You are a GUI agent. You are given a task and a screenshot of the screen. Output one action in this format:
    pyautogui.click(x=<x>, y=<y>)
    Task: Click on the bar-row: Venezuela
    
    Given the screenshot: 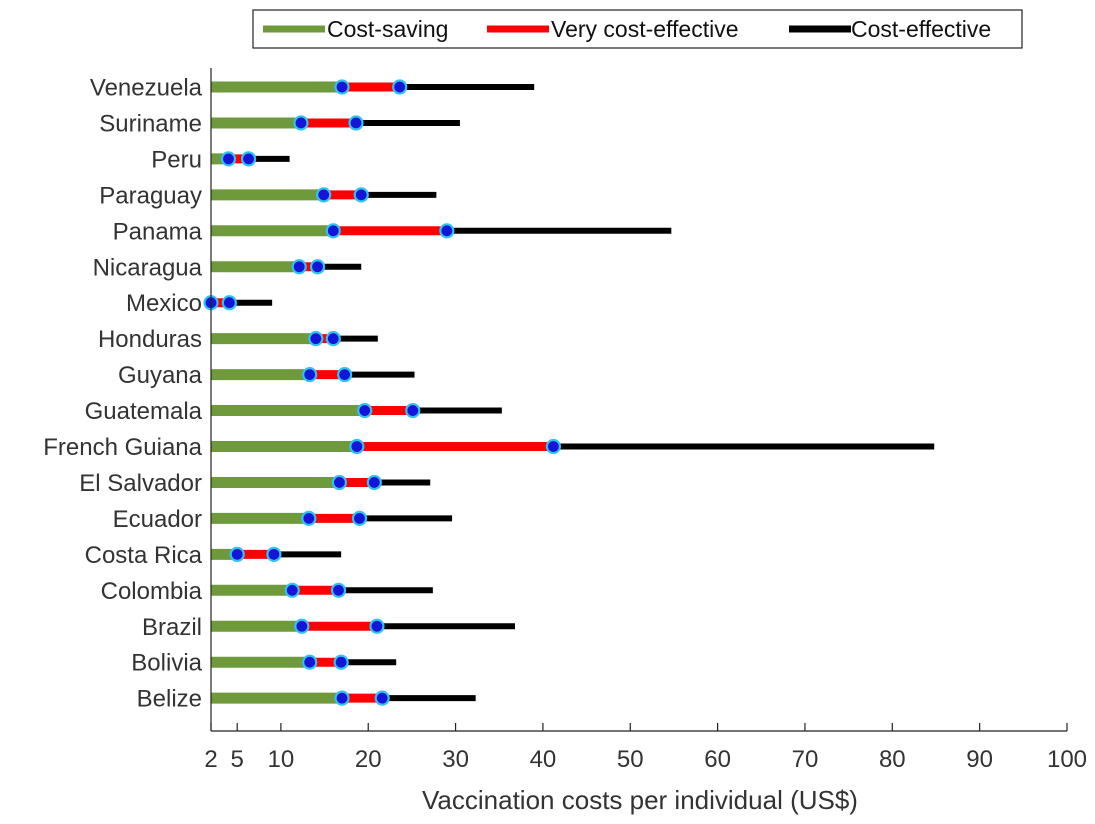 What is the action you would take?
    pyautogui.click(x=312, y=88)
    